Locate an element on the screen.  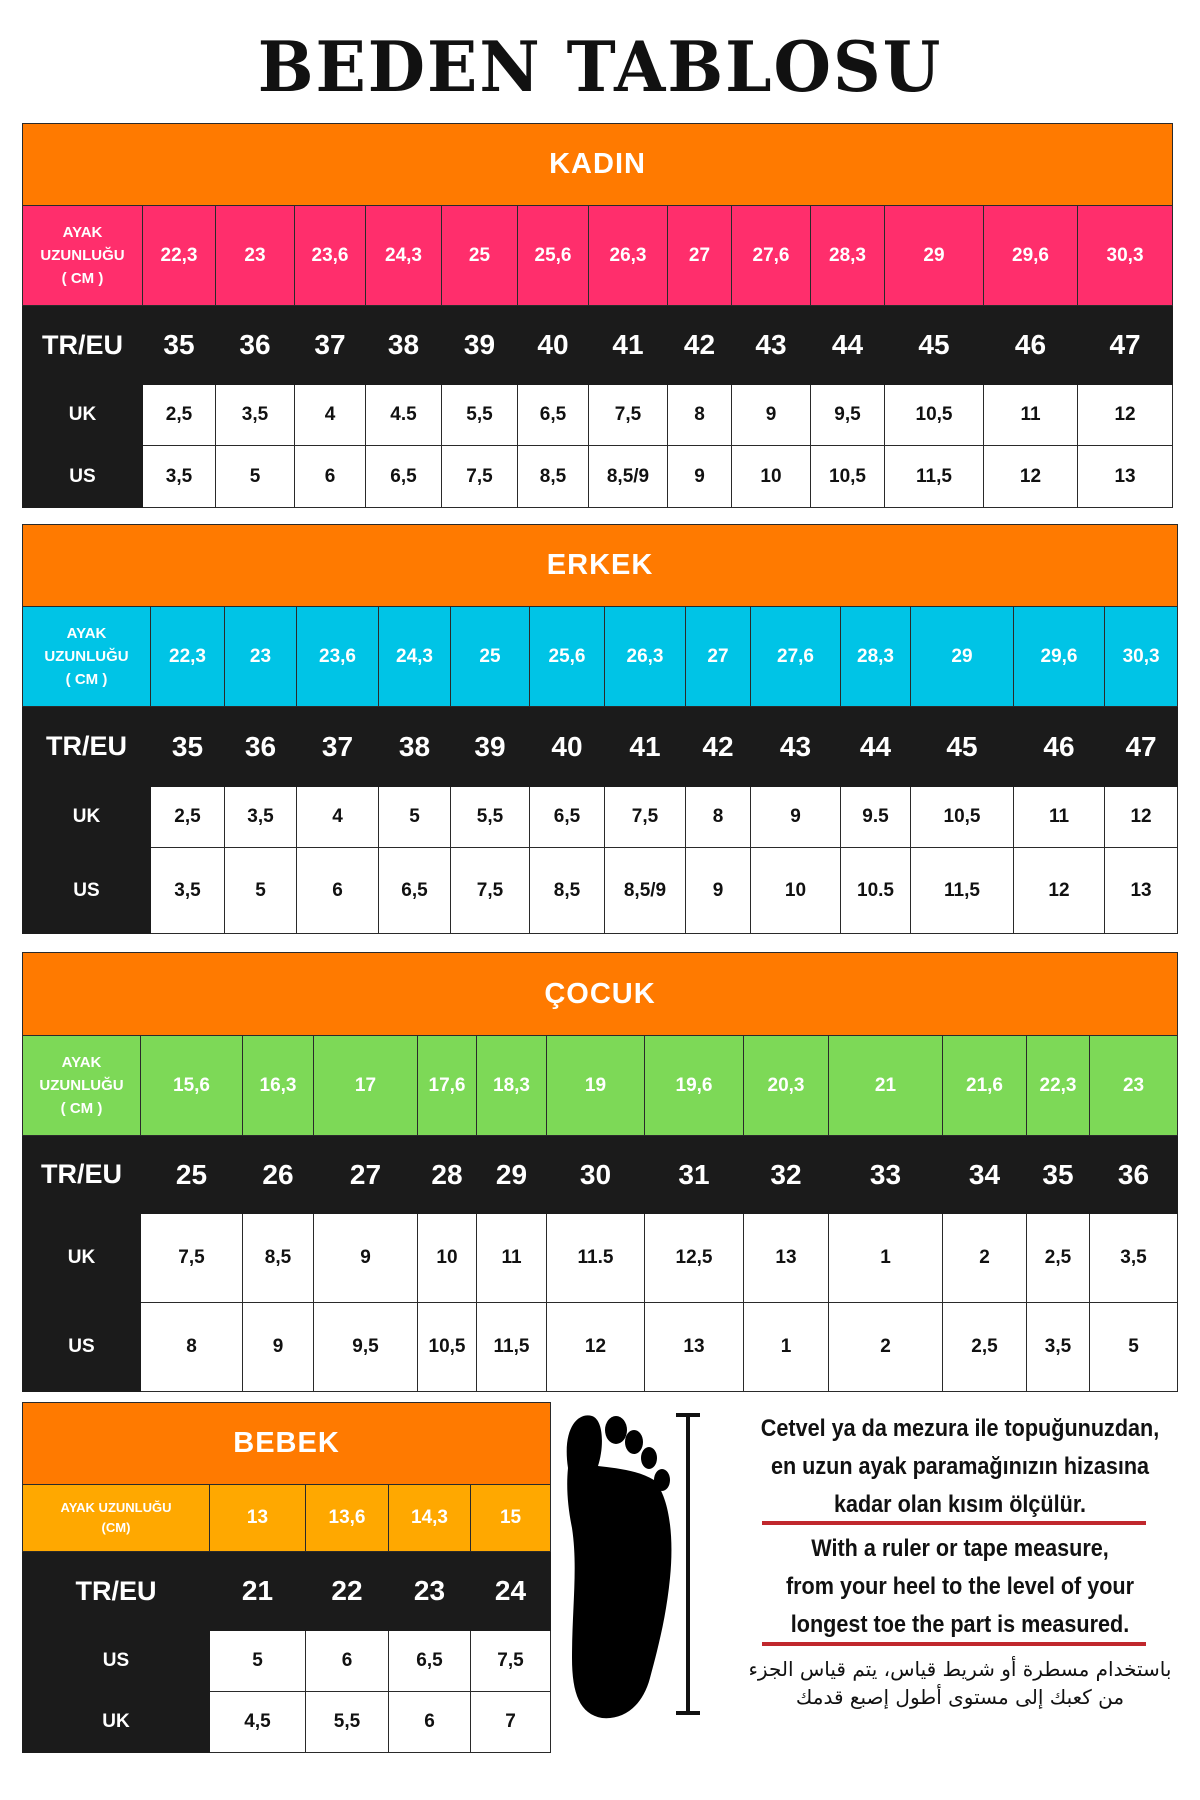
foot-length-cell: 28,3 is located at coordinates (875, 656).